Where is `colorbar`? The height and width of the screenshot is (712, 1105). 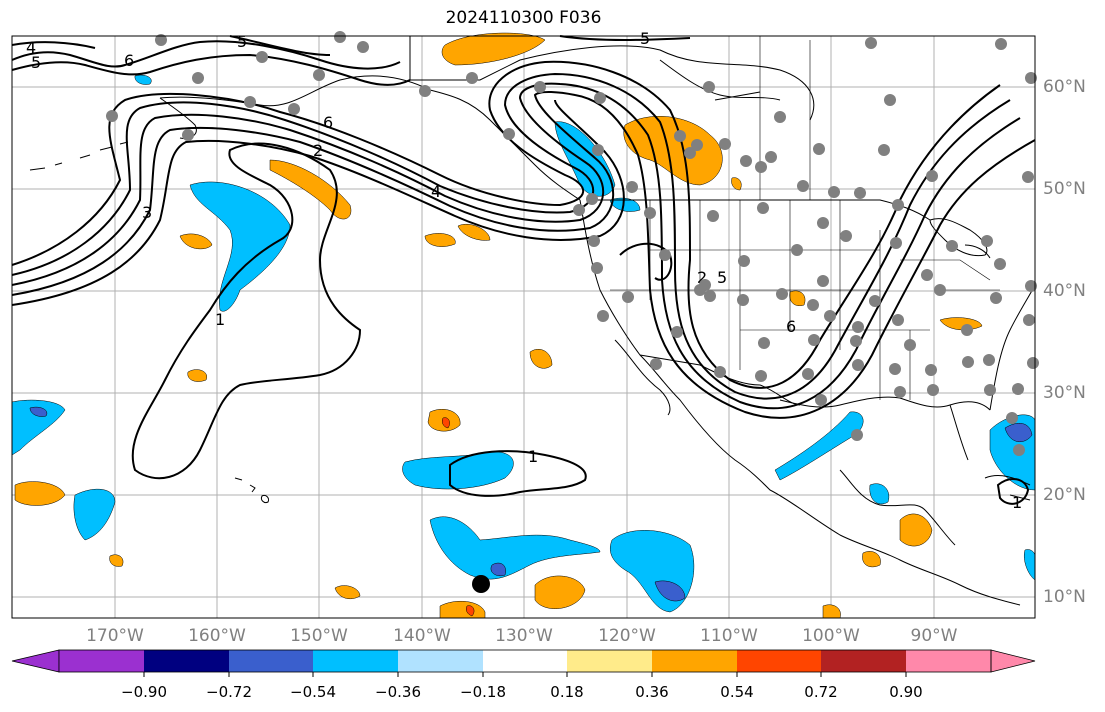 colorbar is located at coordinates (523, 663).